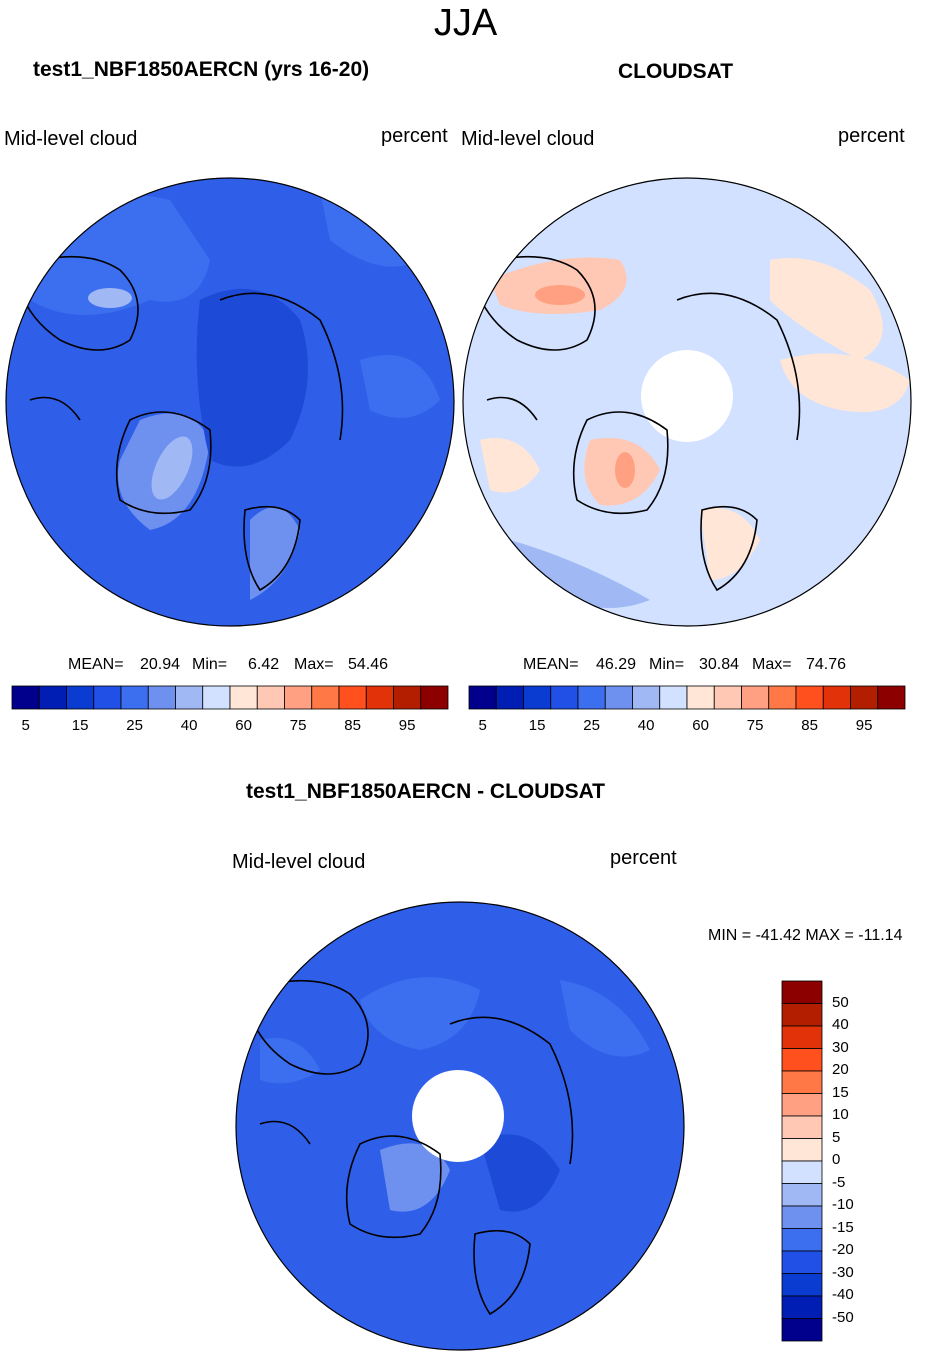  I want to click on panel3-colorbar-tick-label: 30, so click(840, 1047).